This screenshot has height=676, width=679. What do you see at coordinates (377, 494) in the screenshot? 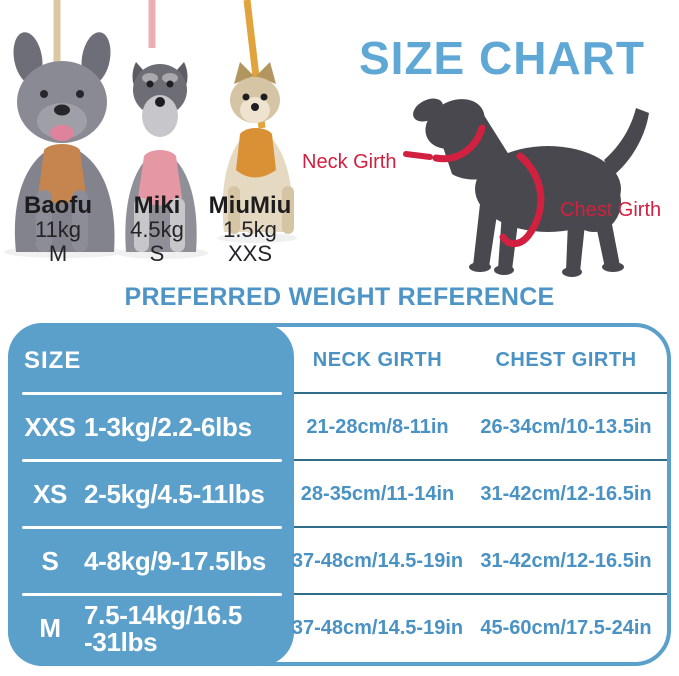
I see `neck-girth-cell: 28-35cm/11-14in` at bounding box center [377, 494].